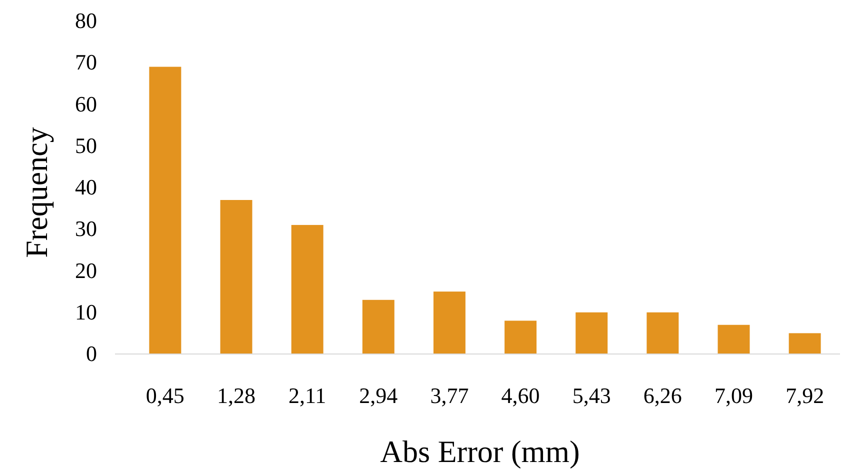 This screenshot has width=856, height=472. Describe the element at coordinates (36, 192) in the screenshot. I see `y-axis-title: Frequency` at that location.